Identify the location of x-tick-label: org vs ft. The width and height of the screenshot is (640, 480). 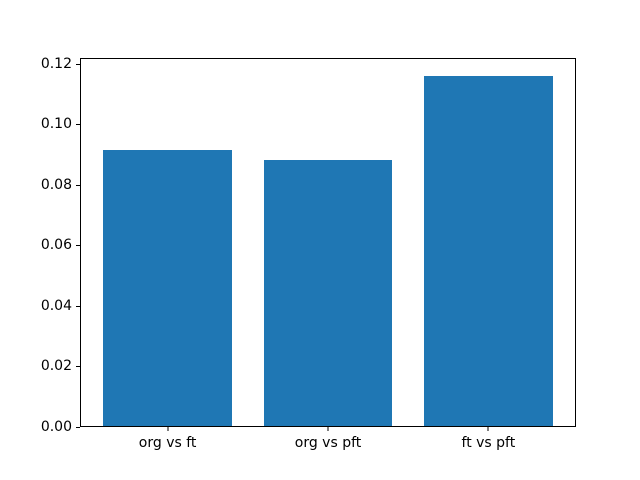
(167, 443).